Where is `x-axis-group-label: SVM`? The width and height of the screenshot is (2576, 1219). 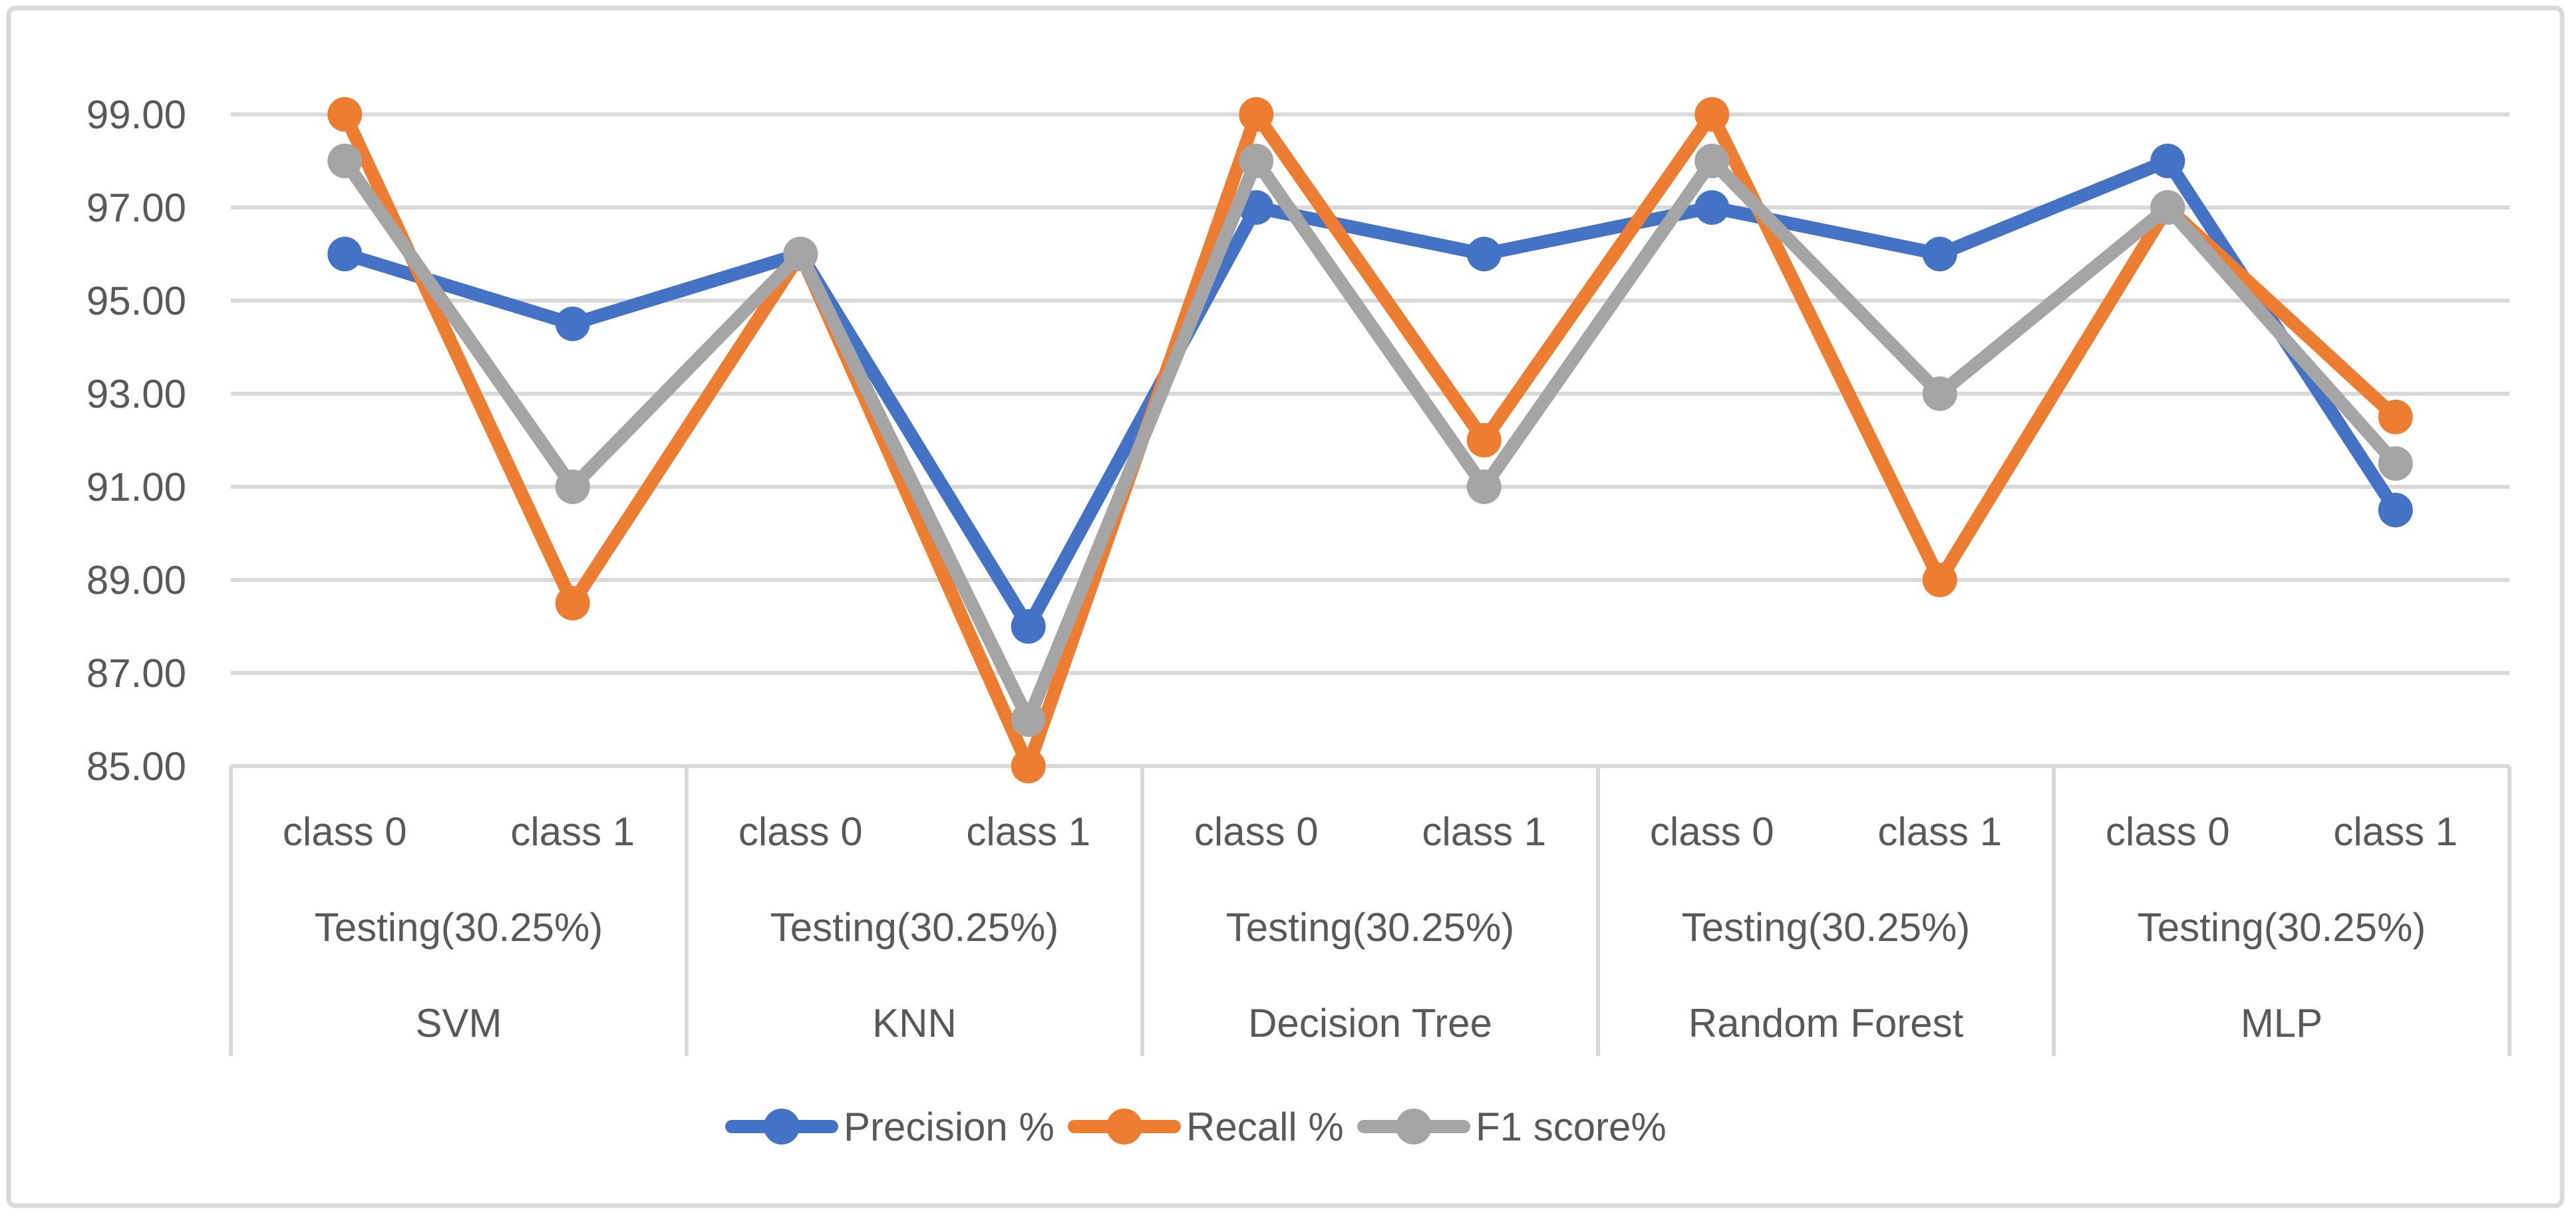
x-axis-group-label: SVM is located at coordinates (458, 1023).